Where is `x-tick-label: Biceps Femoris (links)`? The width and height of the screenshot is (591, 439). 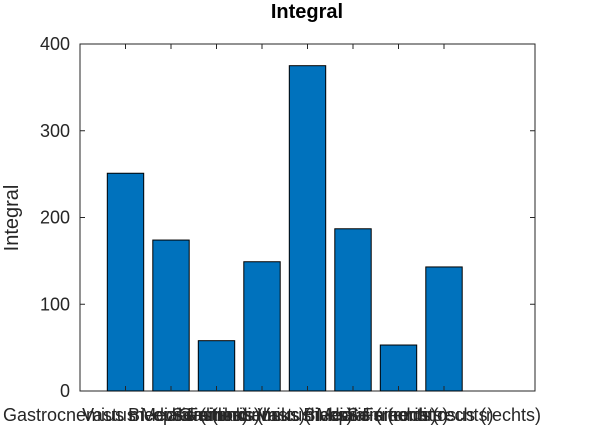 x-tick-label: Biceps Femoris (links) is located at coordinates (216, 415).